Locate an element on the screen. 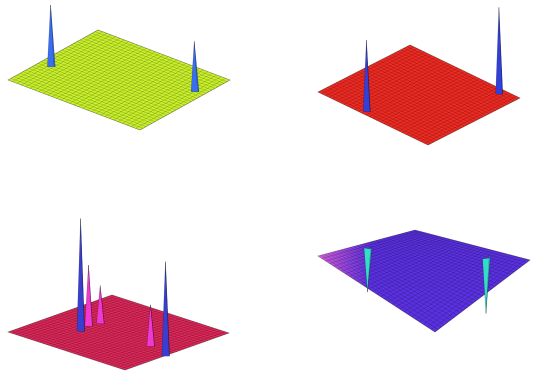 The width and height of the screenshot is (547, 373). surface-plot is located at coordinates (119, 67).